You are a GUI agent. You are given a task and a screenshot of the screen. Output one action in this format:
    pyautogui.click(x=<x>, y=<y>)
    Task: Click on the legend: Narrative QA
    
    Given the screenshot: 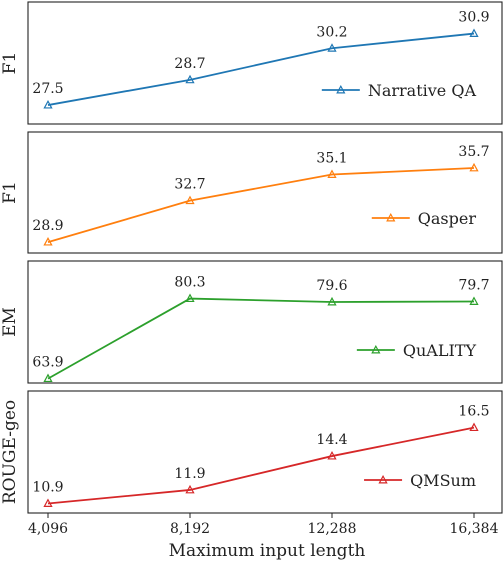 What is the action you would take?
    pyautogui.click(x=399, y=90)
    